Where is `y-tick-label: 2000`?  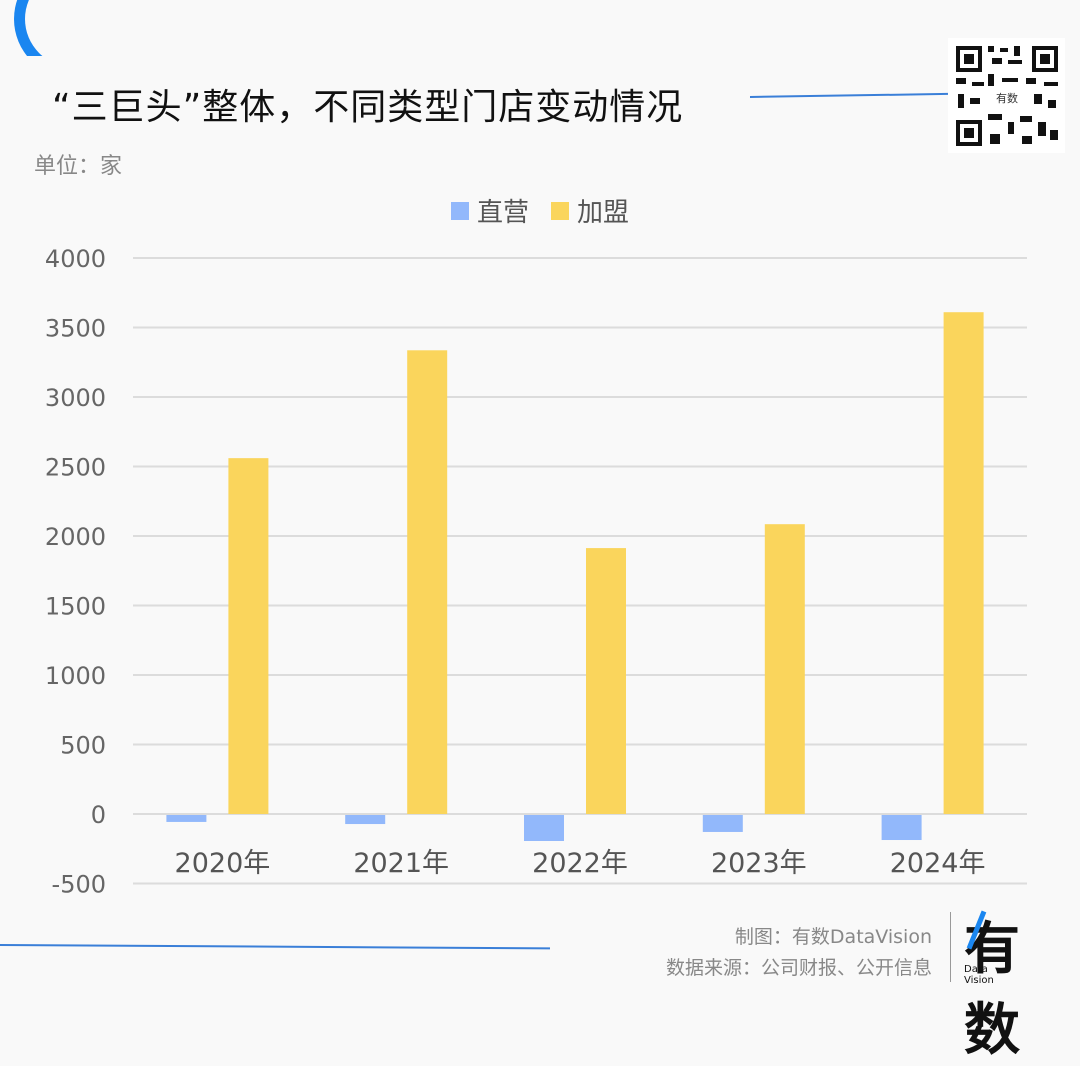 y-tick-label: 2000 is located at coordinates (75, 537).